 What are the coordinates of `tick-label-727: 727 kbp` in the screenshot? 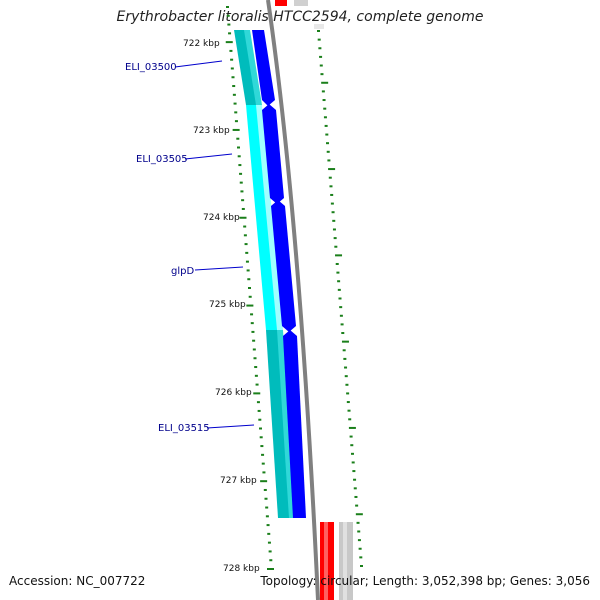 It's located at (238, 481).